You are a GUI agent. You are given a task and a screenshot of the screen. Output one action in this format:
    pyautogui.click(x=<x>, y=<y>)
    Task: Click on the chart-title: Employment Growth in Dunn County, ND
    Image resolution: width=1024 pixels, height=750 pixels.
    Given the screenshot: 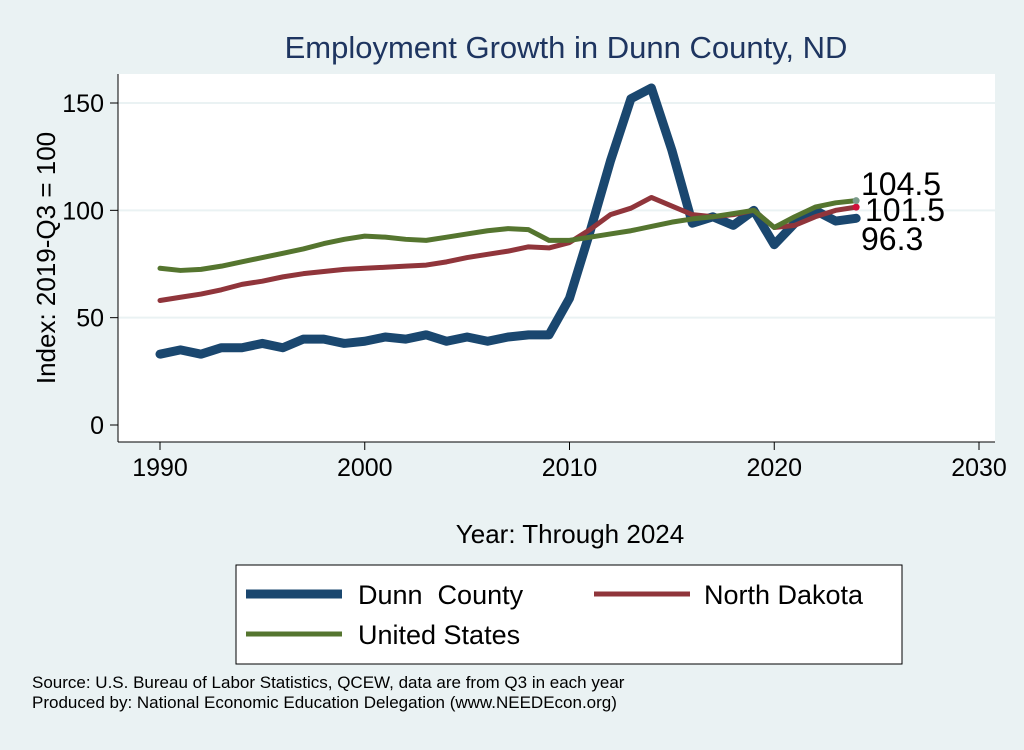 What is the action you would take?
    pyautogui.click(x=566, y=47)
    